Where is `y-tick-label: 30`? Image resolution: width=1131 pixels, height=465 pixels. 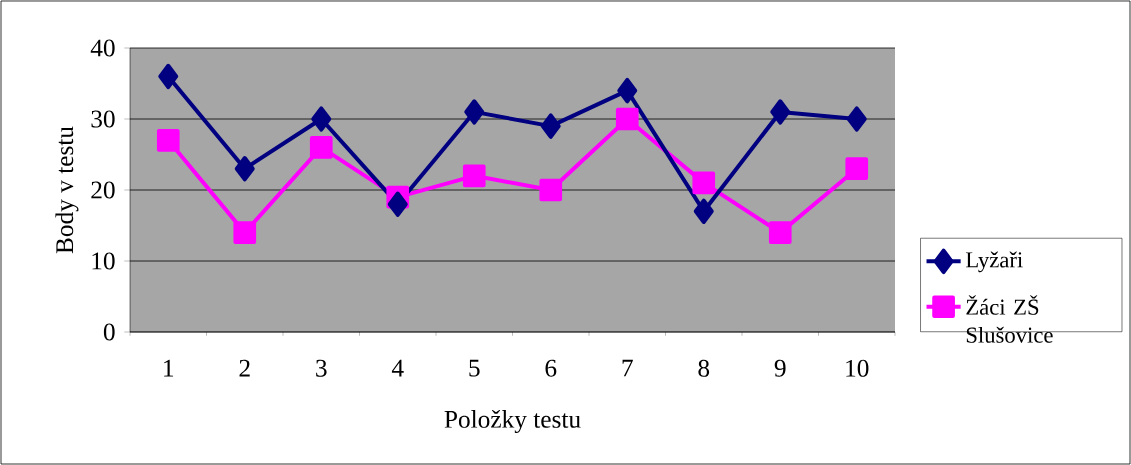 y-tick-label: 30 is located at coordinates (103, 119).